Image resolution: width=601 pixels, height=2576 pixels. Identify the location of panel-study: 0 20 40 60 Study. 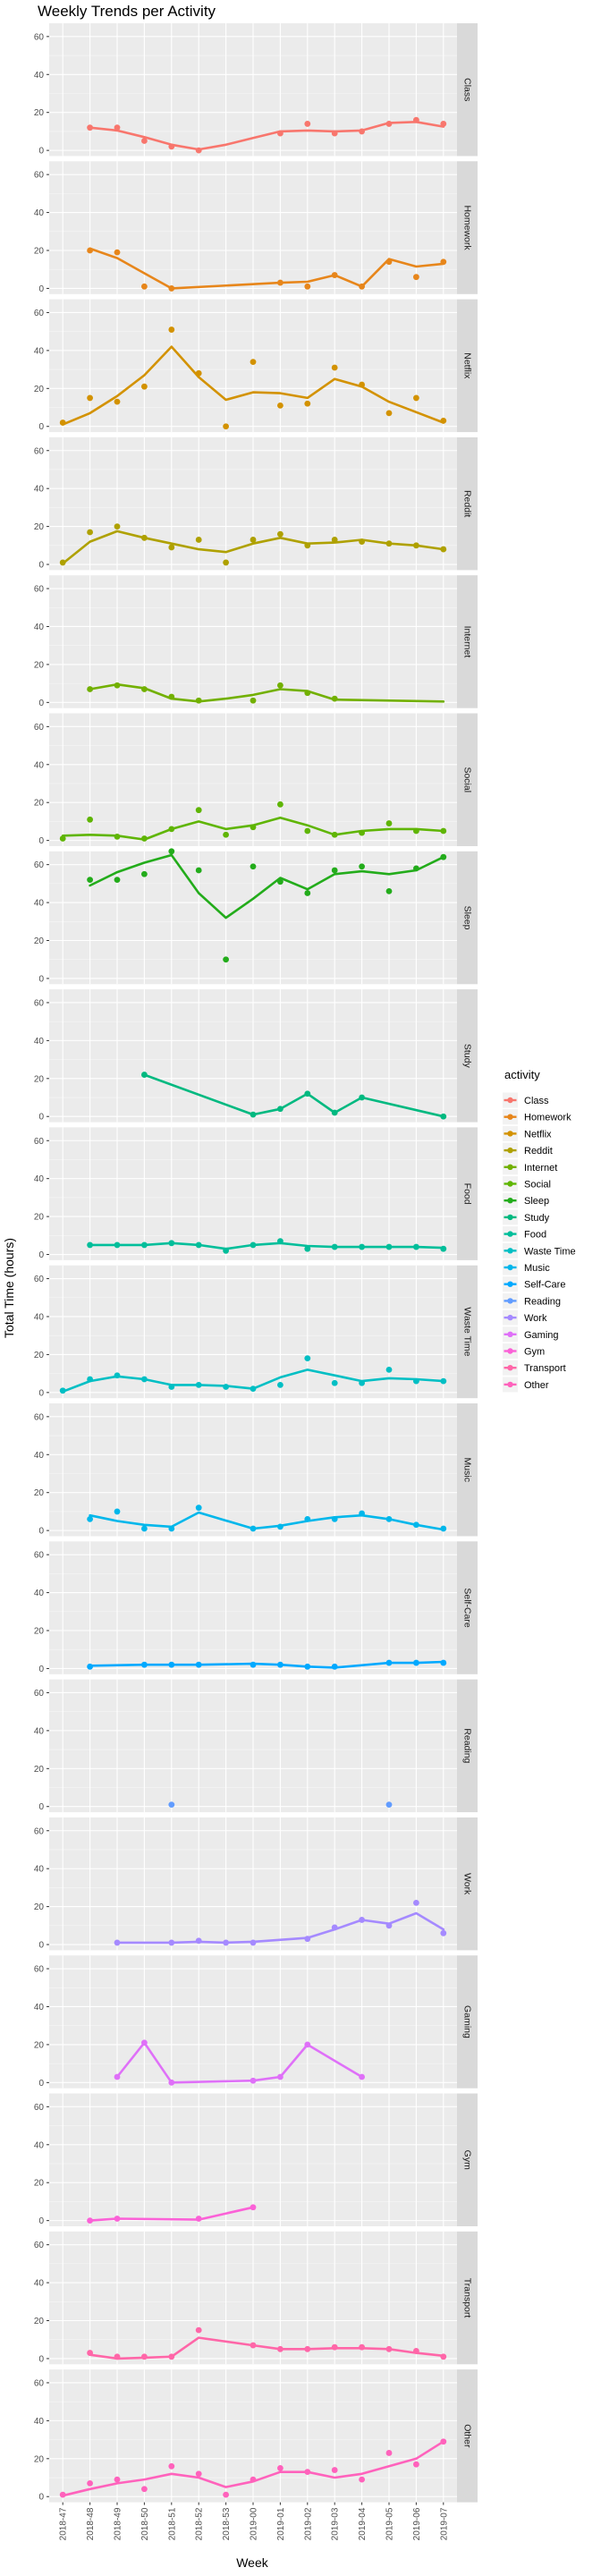
(256, 1056).